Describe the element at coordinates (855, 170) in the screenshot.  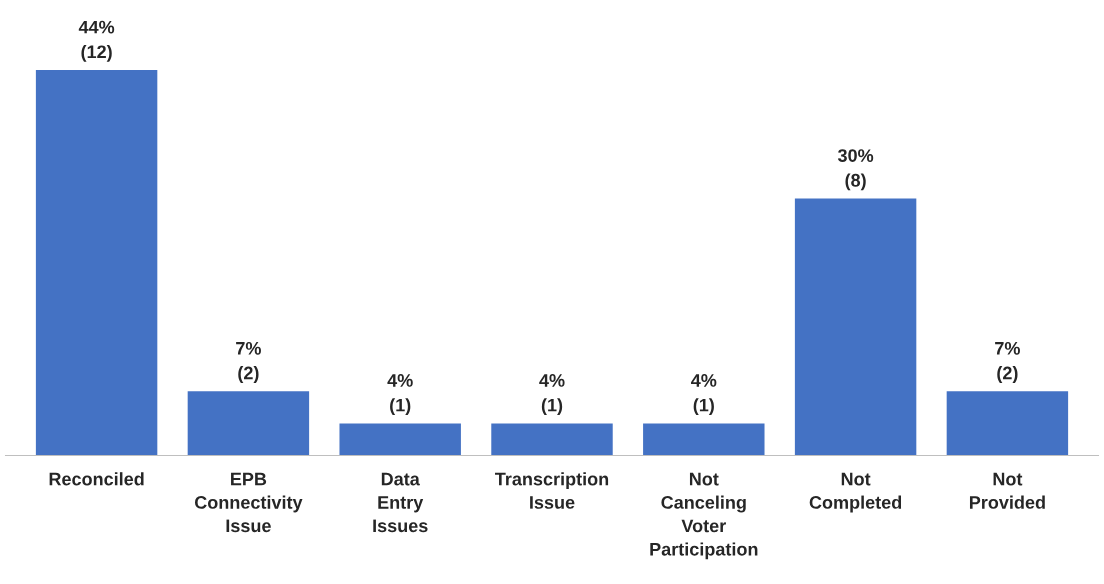
I see `data-label: 30% (8)` at that location.